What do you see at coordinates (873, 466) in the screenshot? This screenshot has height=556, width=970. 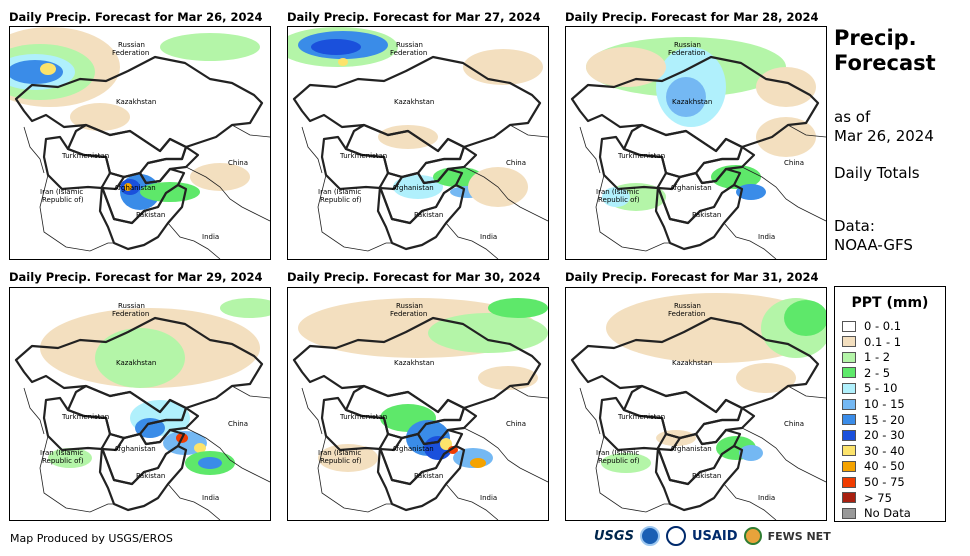 I see `legend-item: 40 - 50` at bounding box center [873, 466].